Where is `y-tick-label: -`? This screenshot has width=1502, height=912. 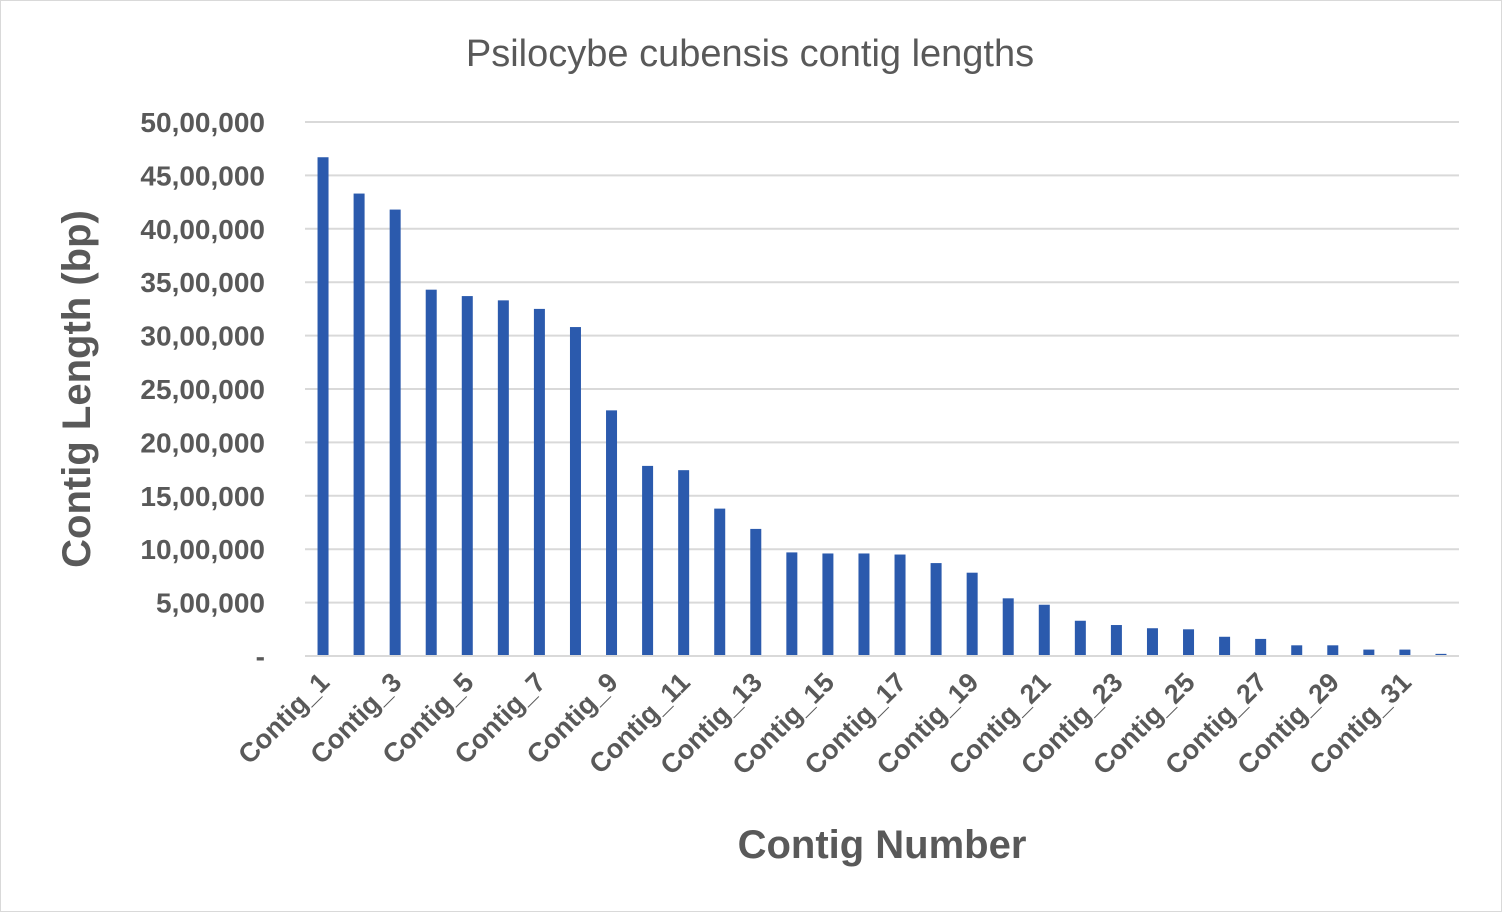
y-tick-label: - is located at coordinates (260, 656).